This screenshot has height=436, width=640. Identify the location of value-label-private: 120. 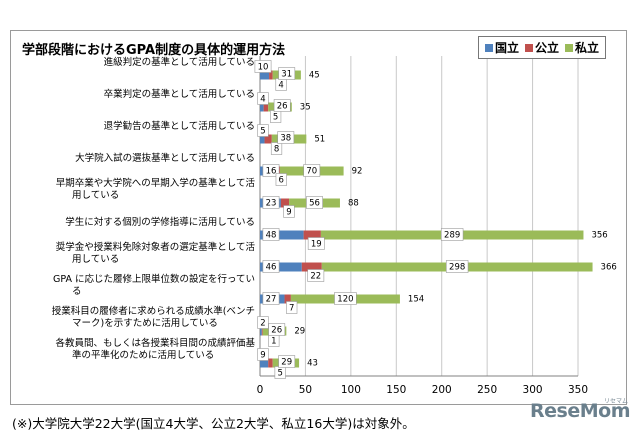
(345, 300).